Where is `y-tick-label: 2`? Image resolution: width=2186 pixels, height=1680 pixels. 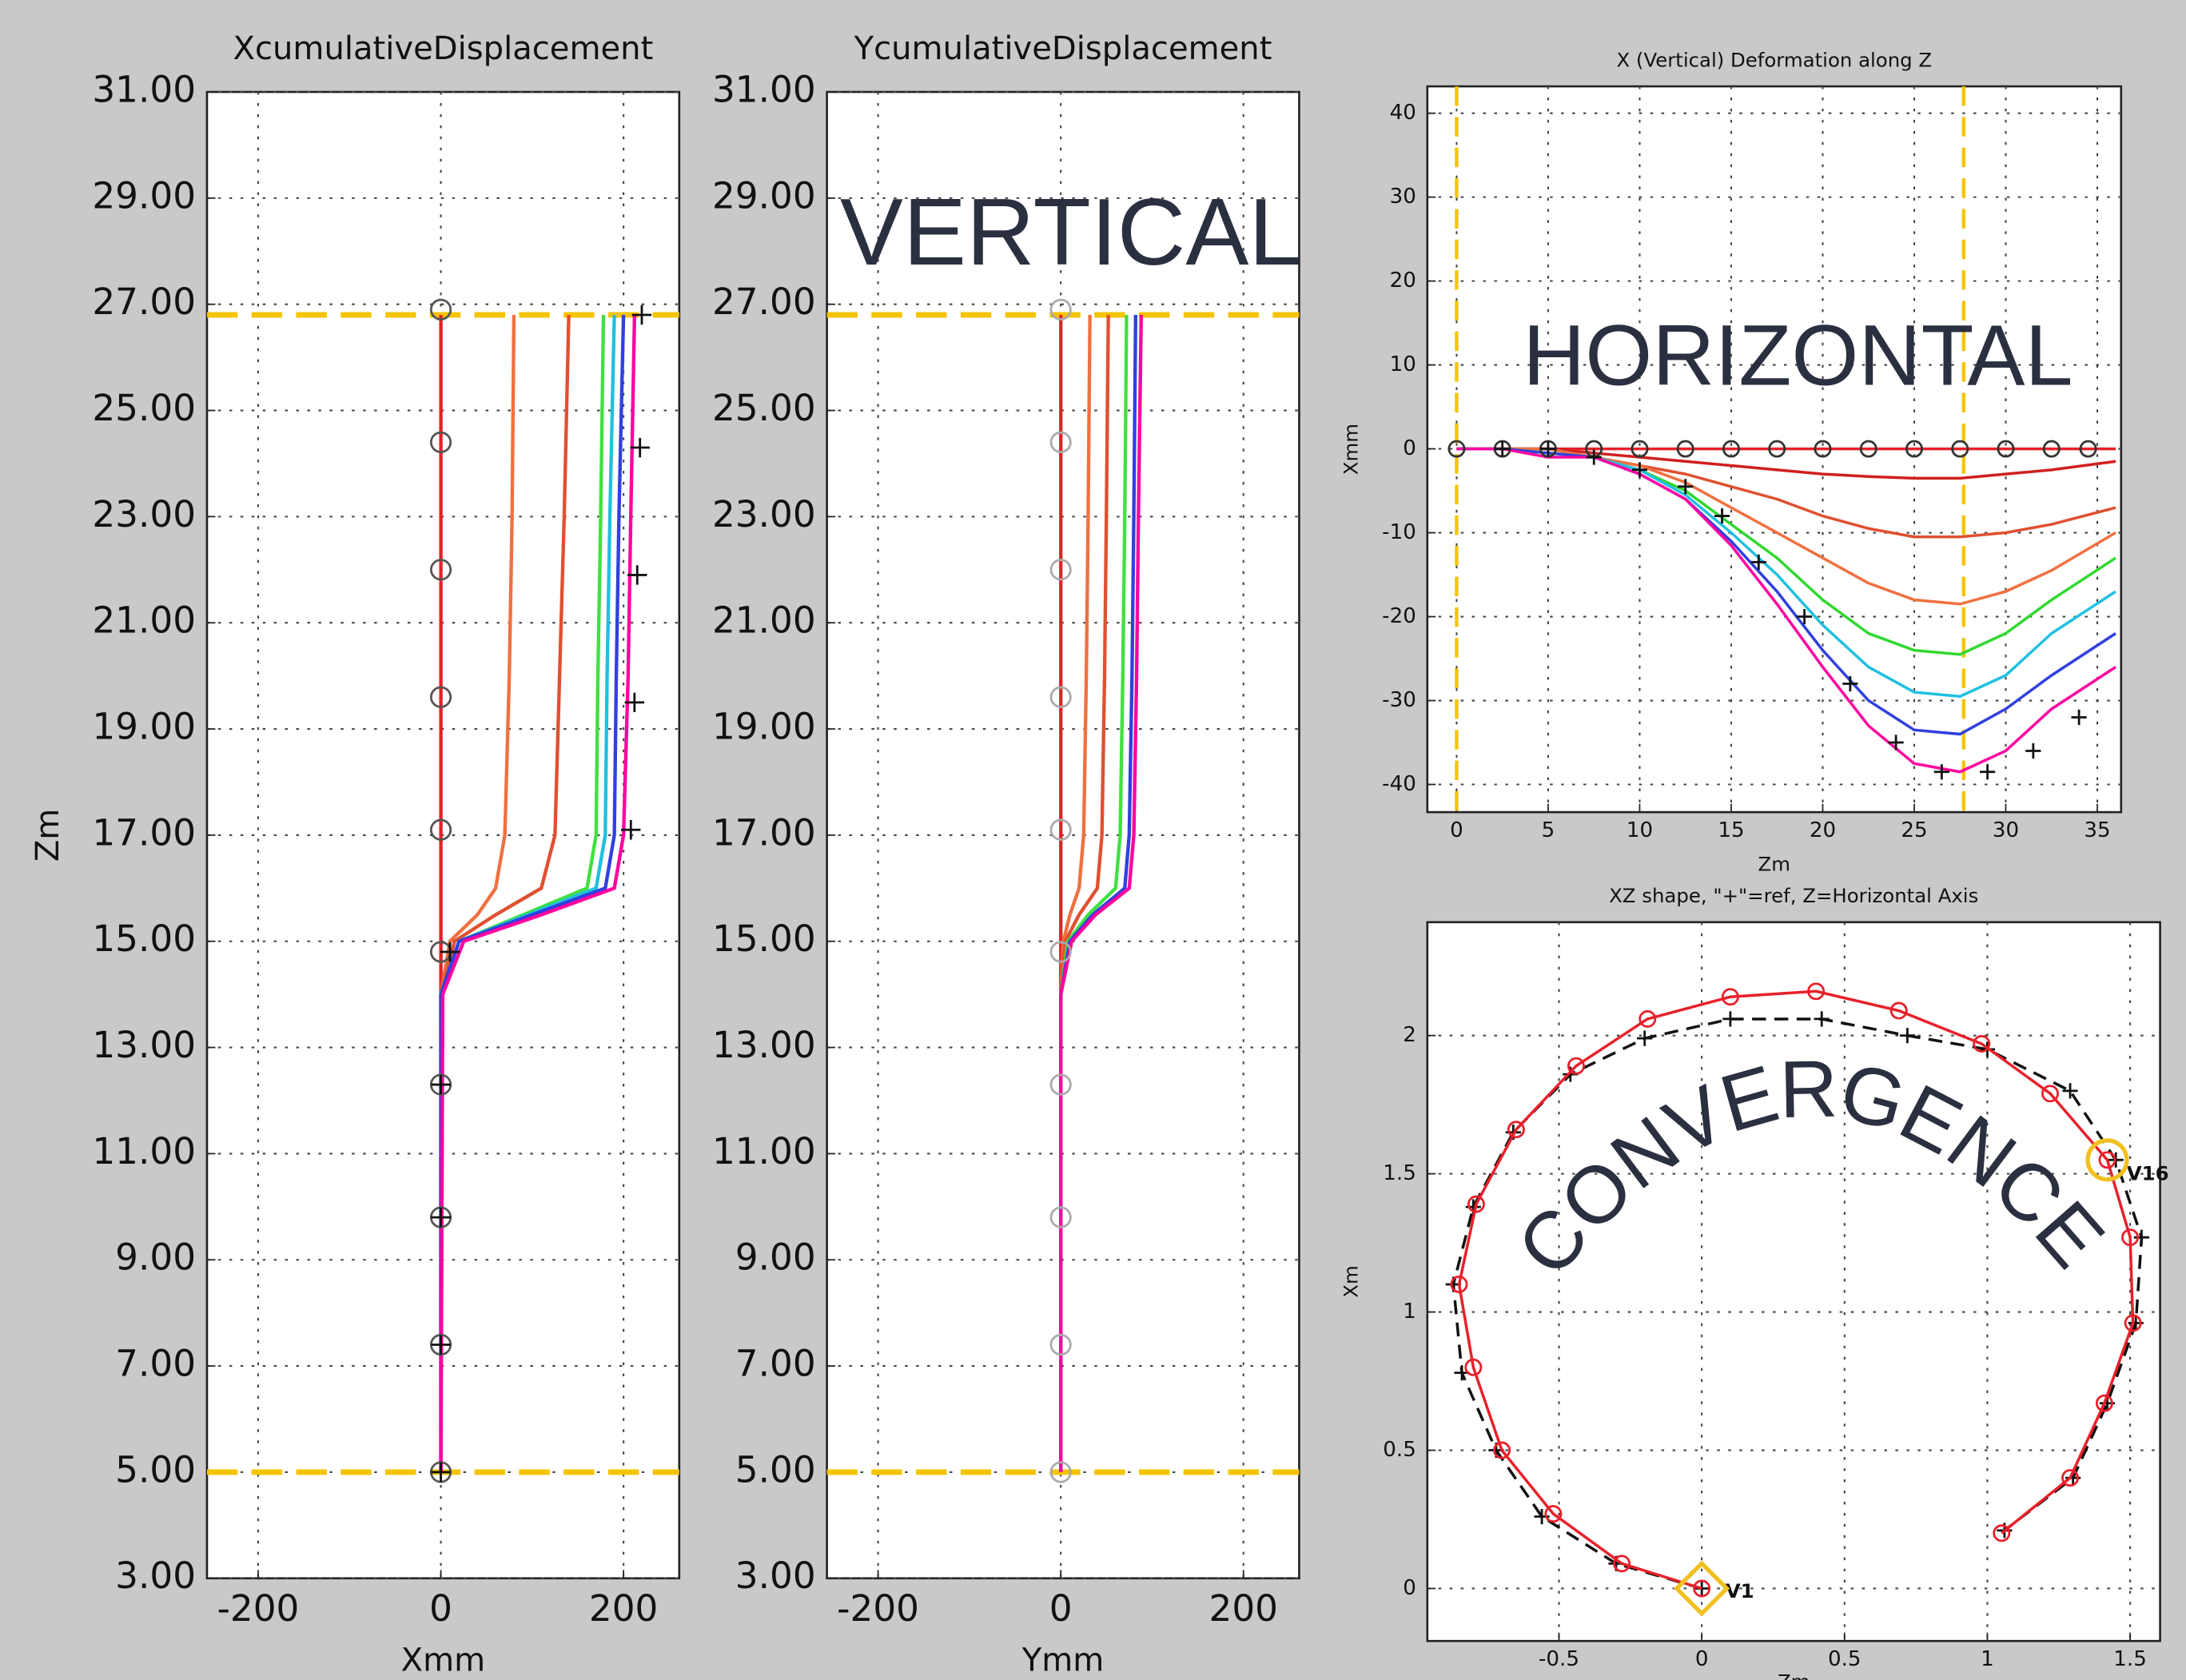
y-tick-label: 2 is located at coordinates (1409, 1035).